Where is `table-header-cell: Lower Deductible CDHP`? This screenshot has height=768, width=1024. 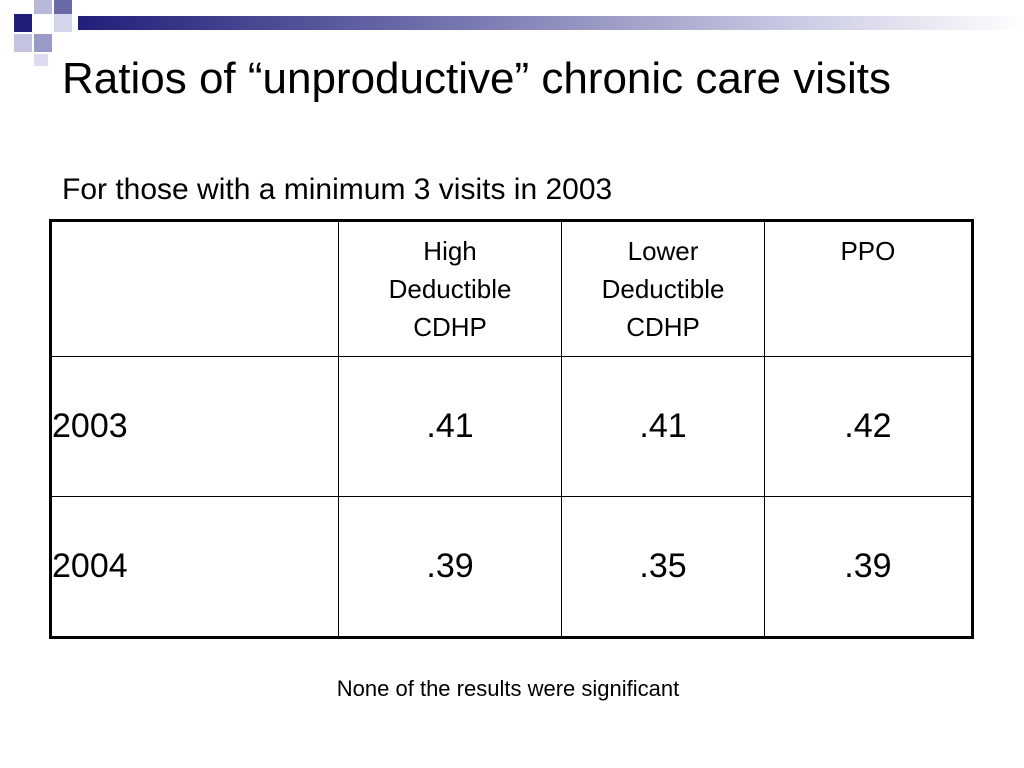 table-header-cell: Lower Deductible CDHP is located at coordinates (663, 288).